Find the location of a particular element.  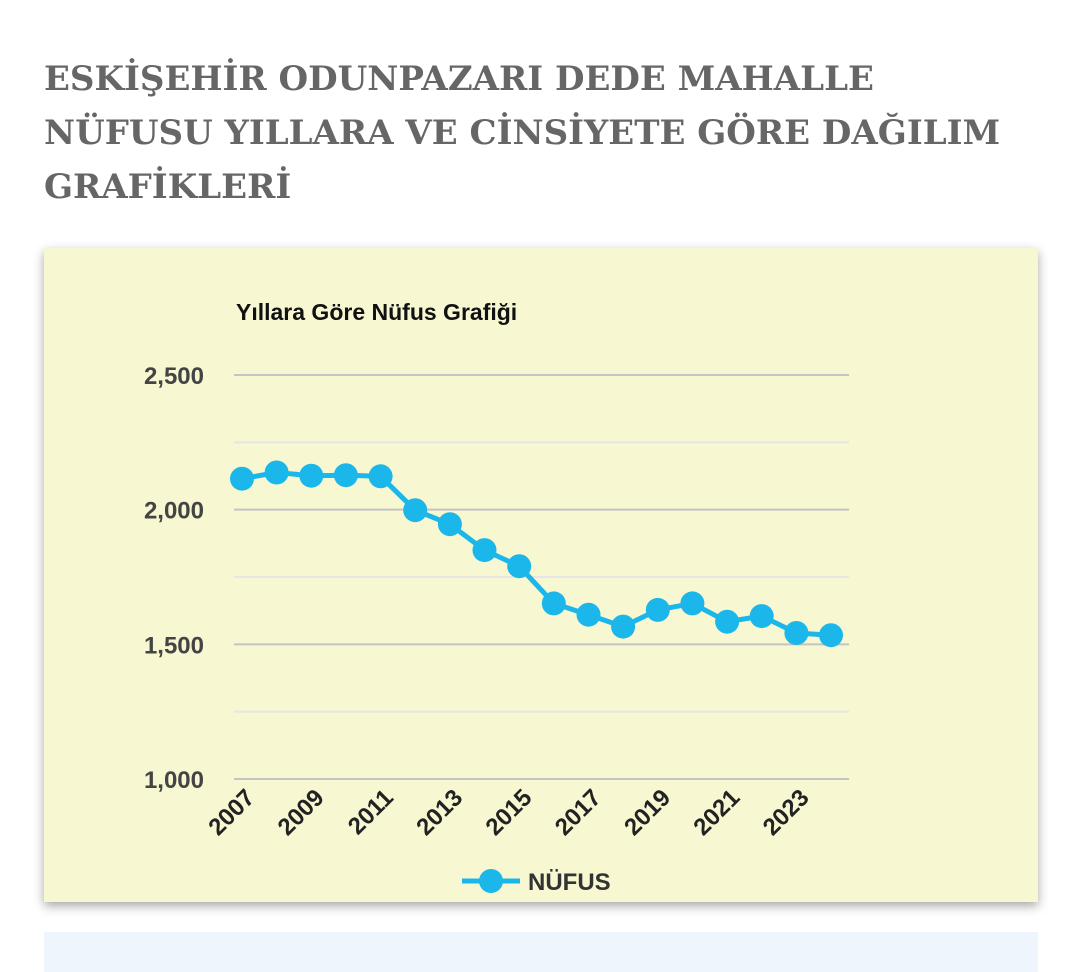

legend-label-nufus: NÜFUS is located at coordinates (569, 882).